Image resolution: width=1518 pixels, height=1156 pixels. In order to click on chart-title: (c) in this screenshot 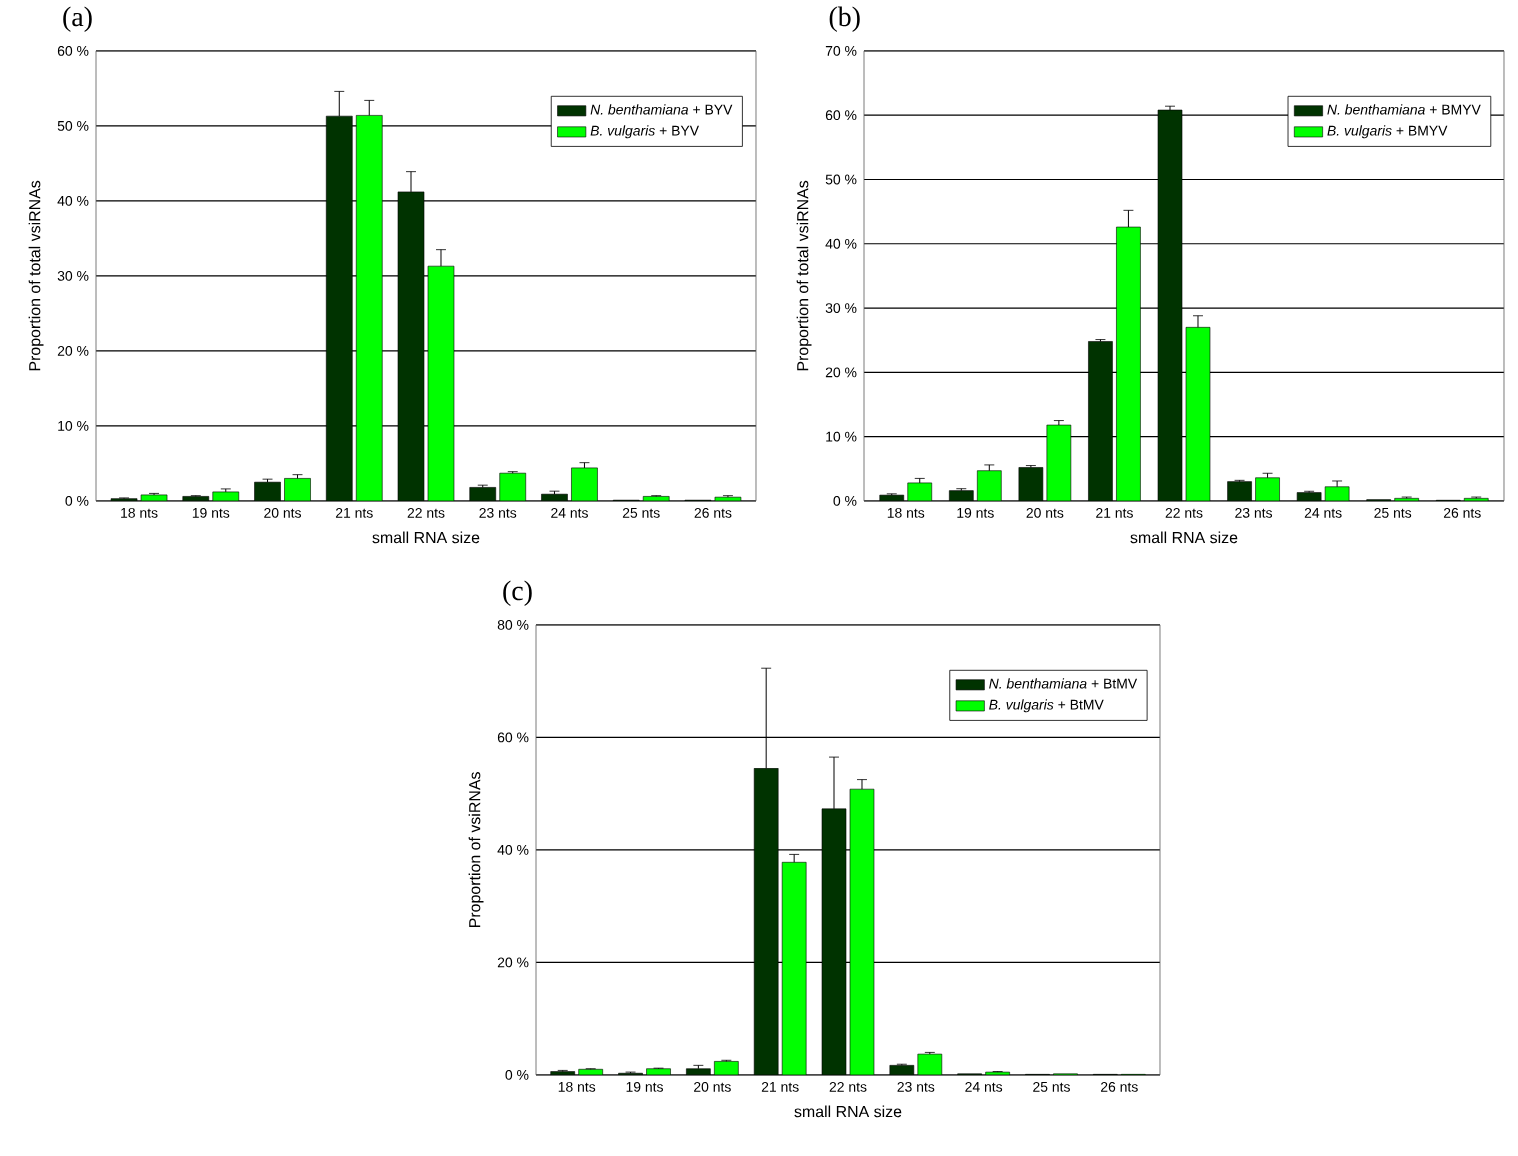, I will do `click(517, 593)`.